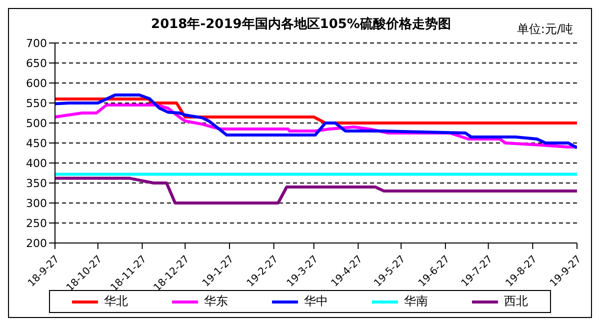  What do you see at coordinates (316, 301) in the screenshot?
I see `legend-label: 华中` at bounding box center [316, 301].